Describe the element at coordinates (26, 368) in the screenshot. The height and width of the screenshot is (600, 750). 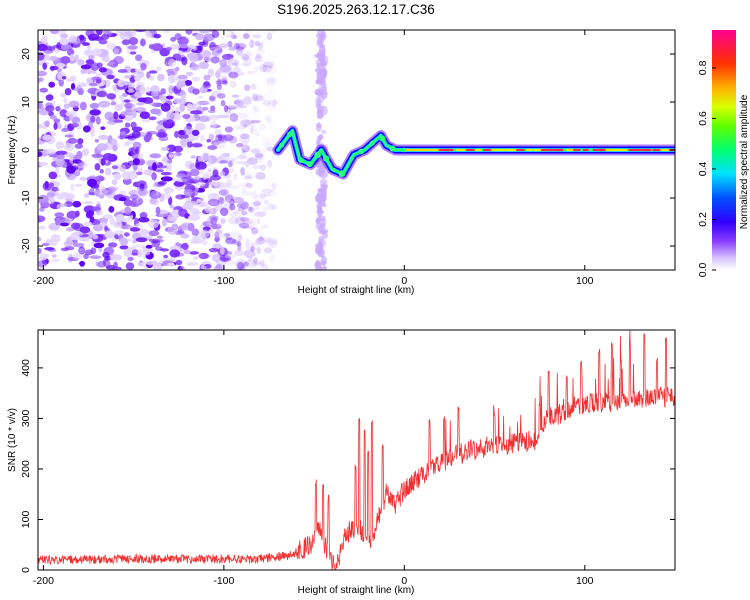
I see `y-tick-label: 400` at that location.